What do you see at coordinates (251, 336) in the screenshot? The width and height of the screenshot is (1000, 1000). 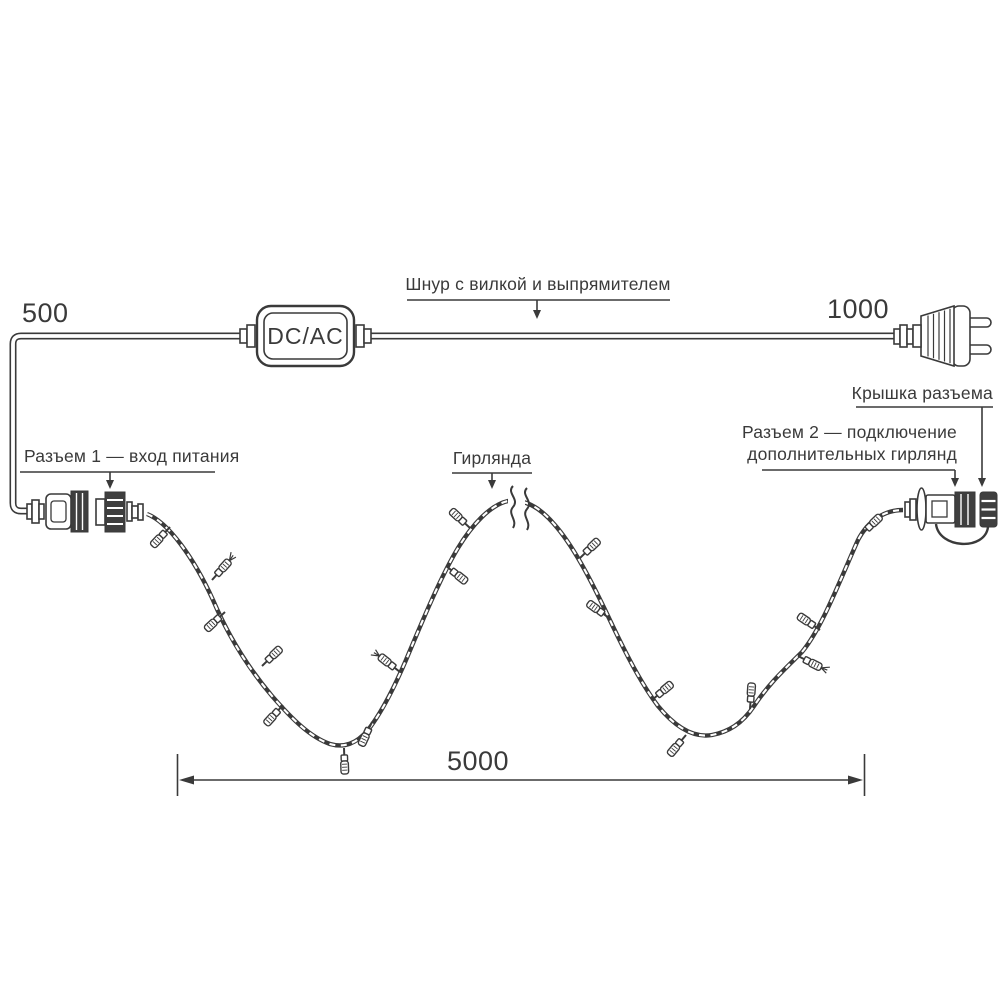 I see `dcac-left-fitting2` at bounding box center [251, 336].